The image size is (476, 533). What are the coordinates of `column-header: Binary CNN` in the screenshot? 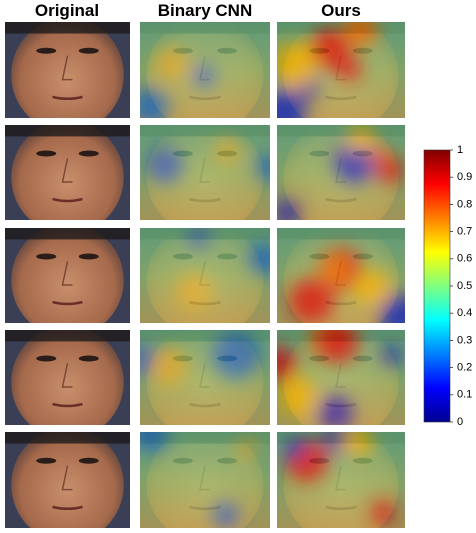 It's located at (205, 10).